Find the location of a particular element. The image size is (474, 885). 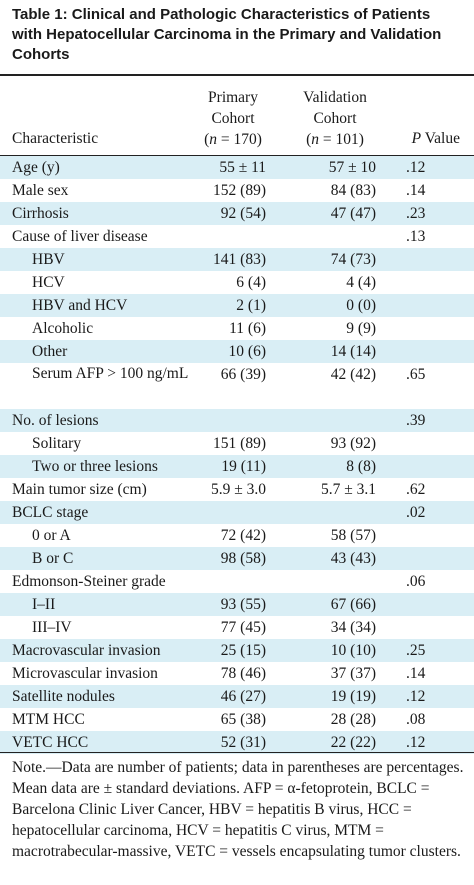

row-characteristic: Alcoholic is located at coordinates (63, 328).